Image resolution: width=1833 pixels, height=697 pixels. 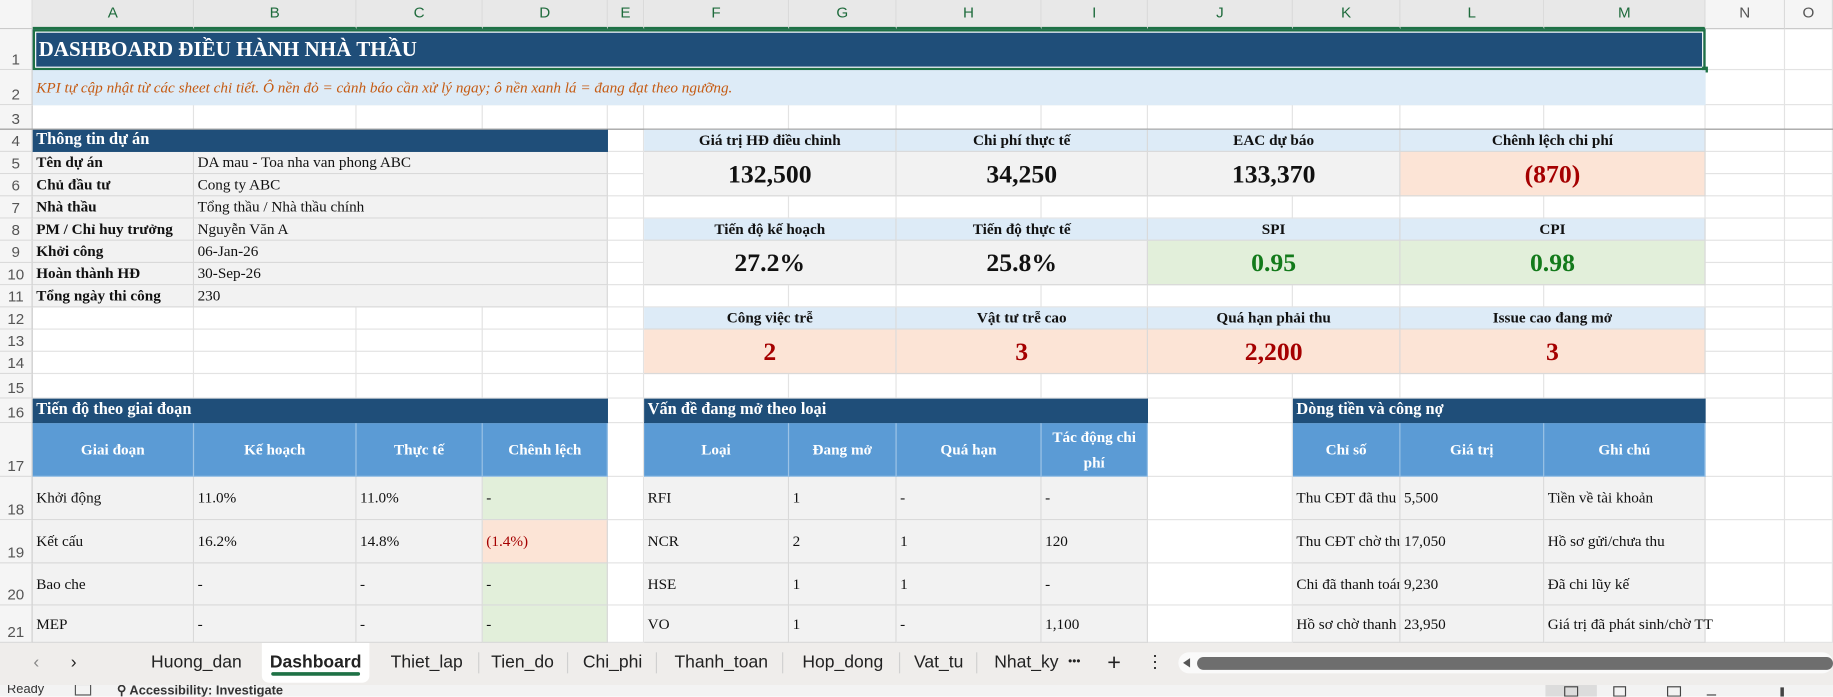 I want to click on row-header-4: 4, so click(x=16, y=140).